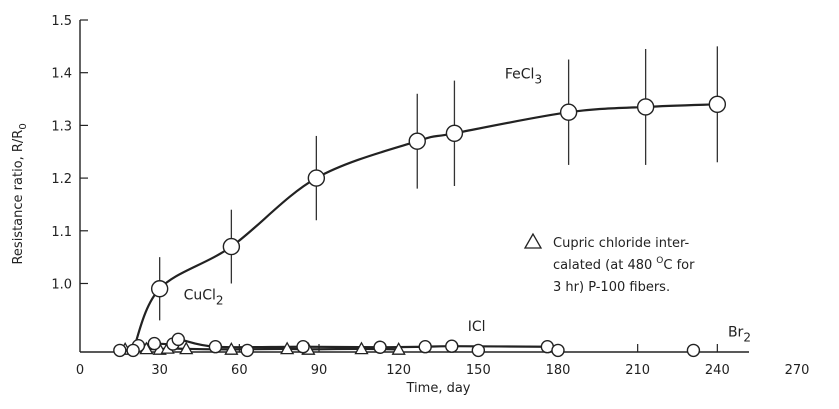 The width and height of the screenshot is (839, 409). I want to click on legend-line-2: calated (at 480 OC for, so click(624, 264).